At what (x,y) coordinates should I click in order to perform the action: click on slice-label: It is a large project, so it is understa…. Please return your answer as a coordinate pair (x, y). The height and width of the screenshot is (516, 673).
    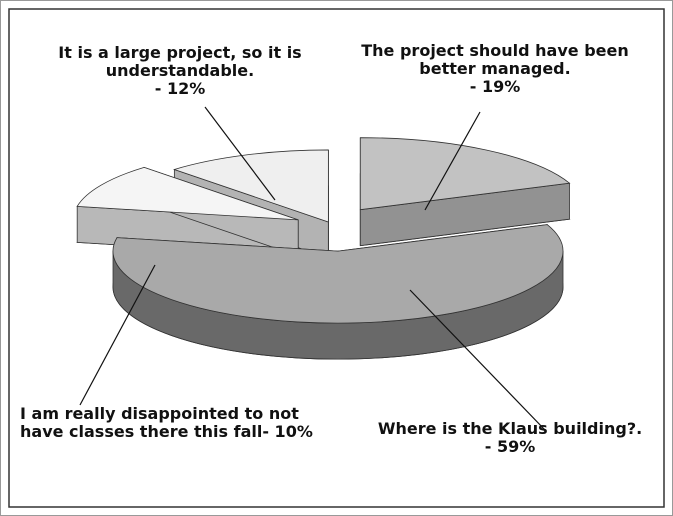
    Looking at the image, I should click on (180, 71).